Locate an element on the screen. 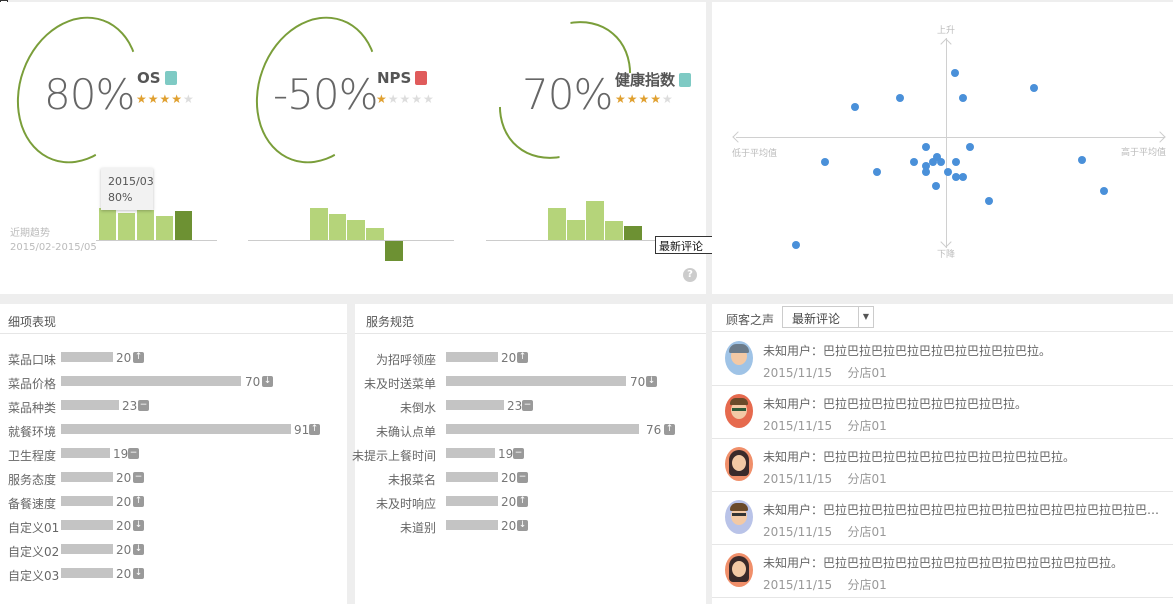 This screenshot has width=1173, height=604. os-label: OS is located at coordinates (157, 78).